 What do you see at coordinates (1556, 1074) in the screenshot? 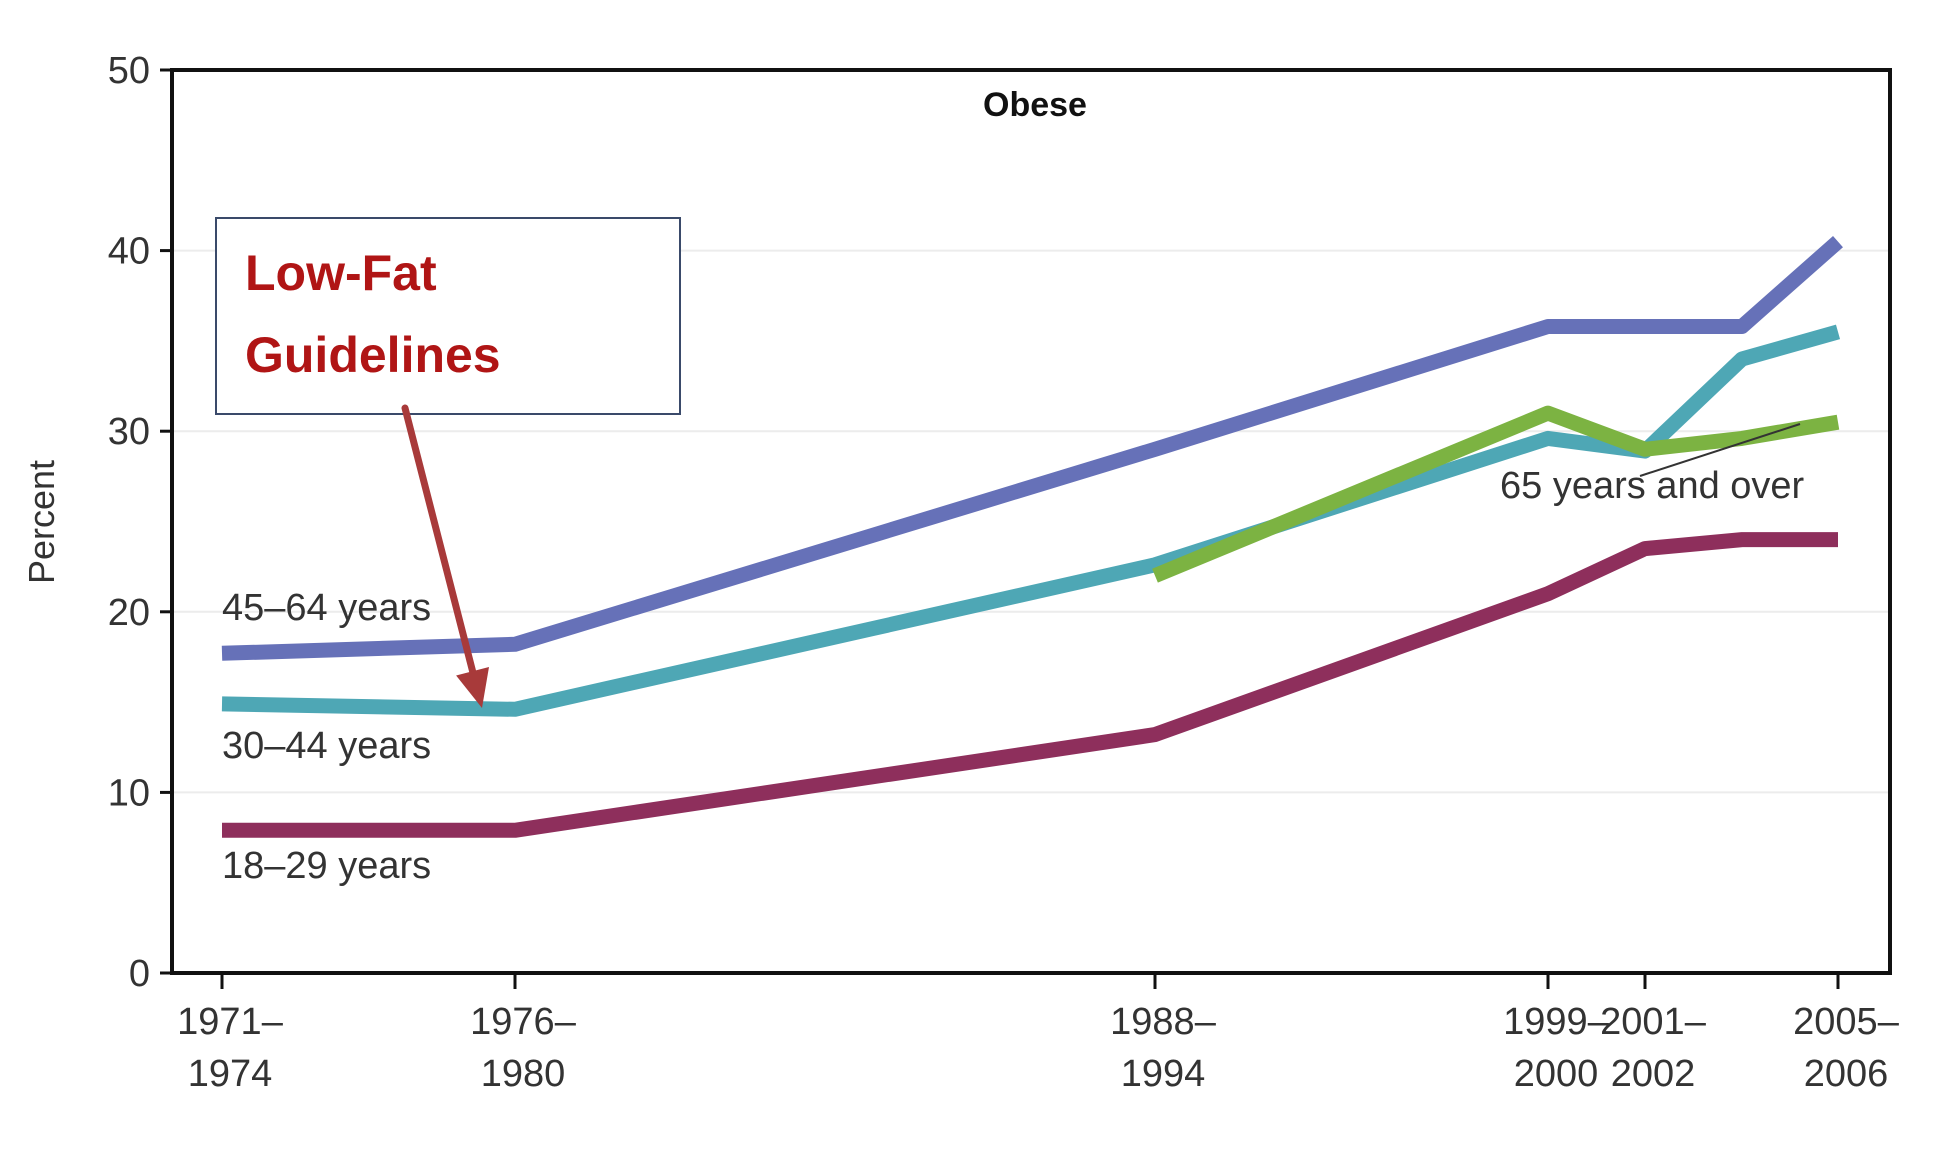
I see `x-tick-label: 2000` at bounding box center [1556, 1074].